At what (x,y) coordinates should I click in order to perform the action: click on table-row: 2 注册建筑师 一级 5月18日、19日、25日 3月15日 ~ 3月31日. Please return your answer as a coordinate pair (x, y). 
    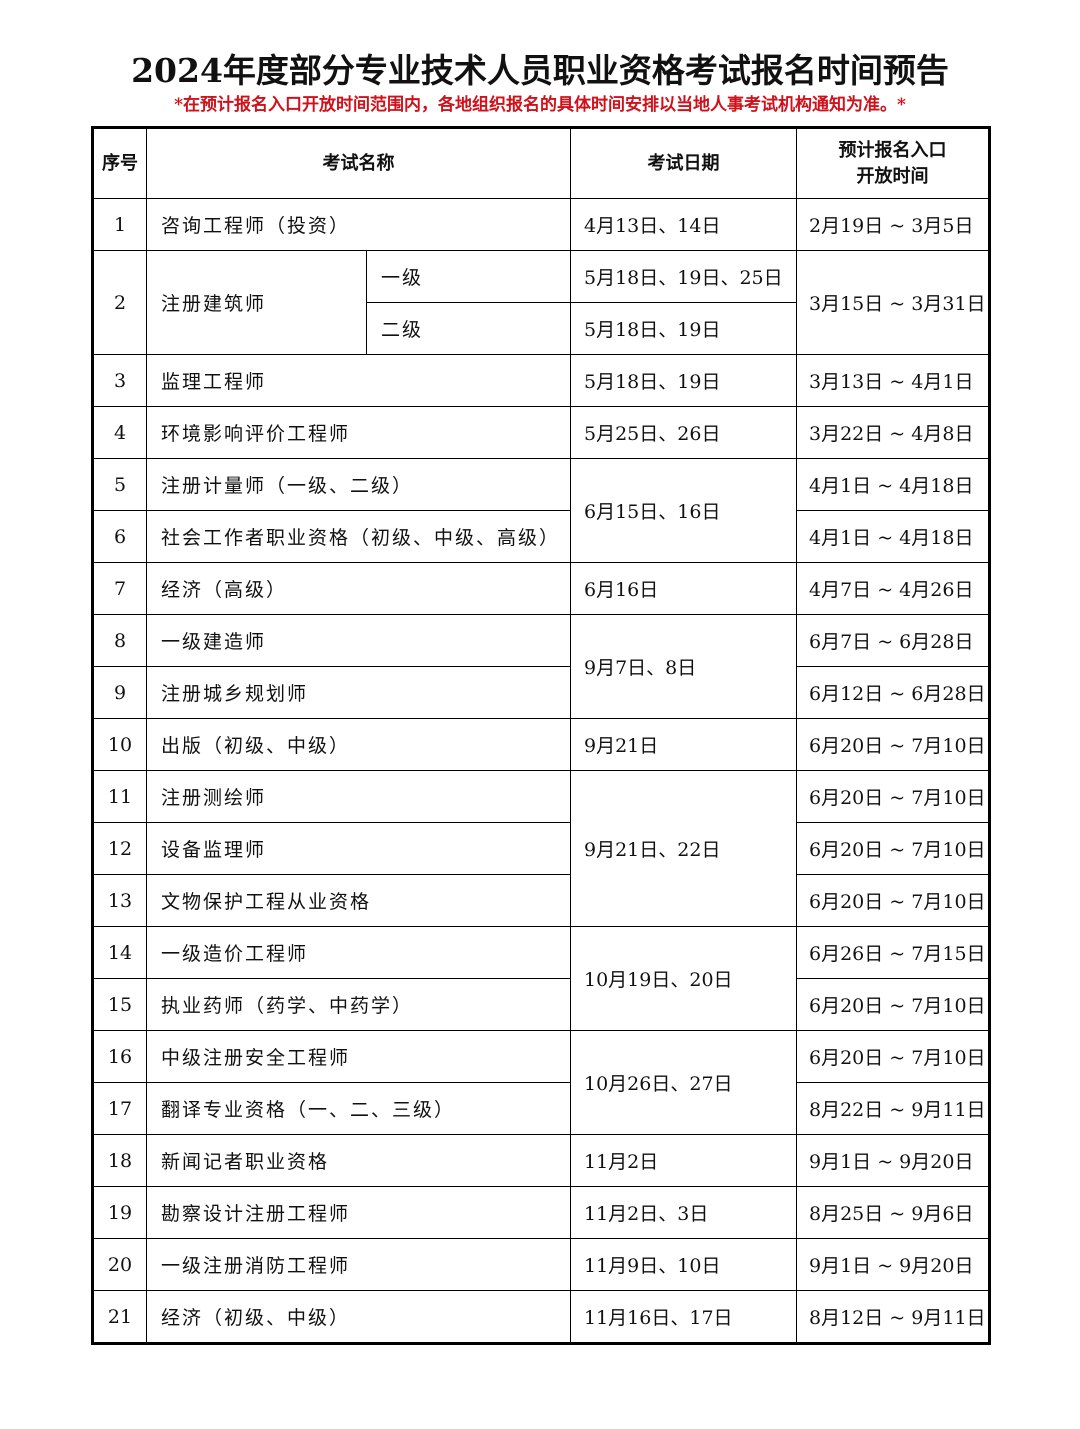
    Looking at the image, I should click on (541, 302).